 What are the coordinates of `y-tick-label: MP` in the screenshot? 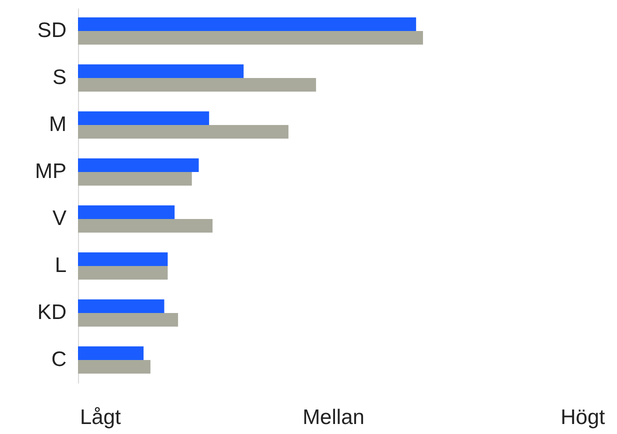 It's located at (50, 172).